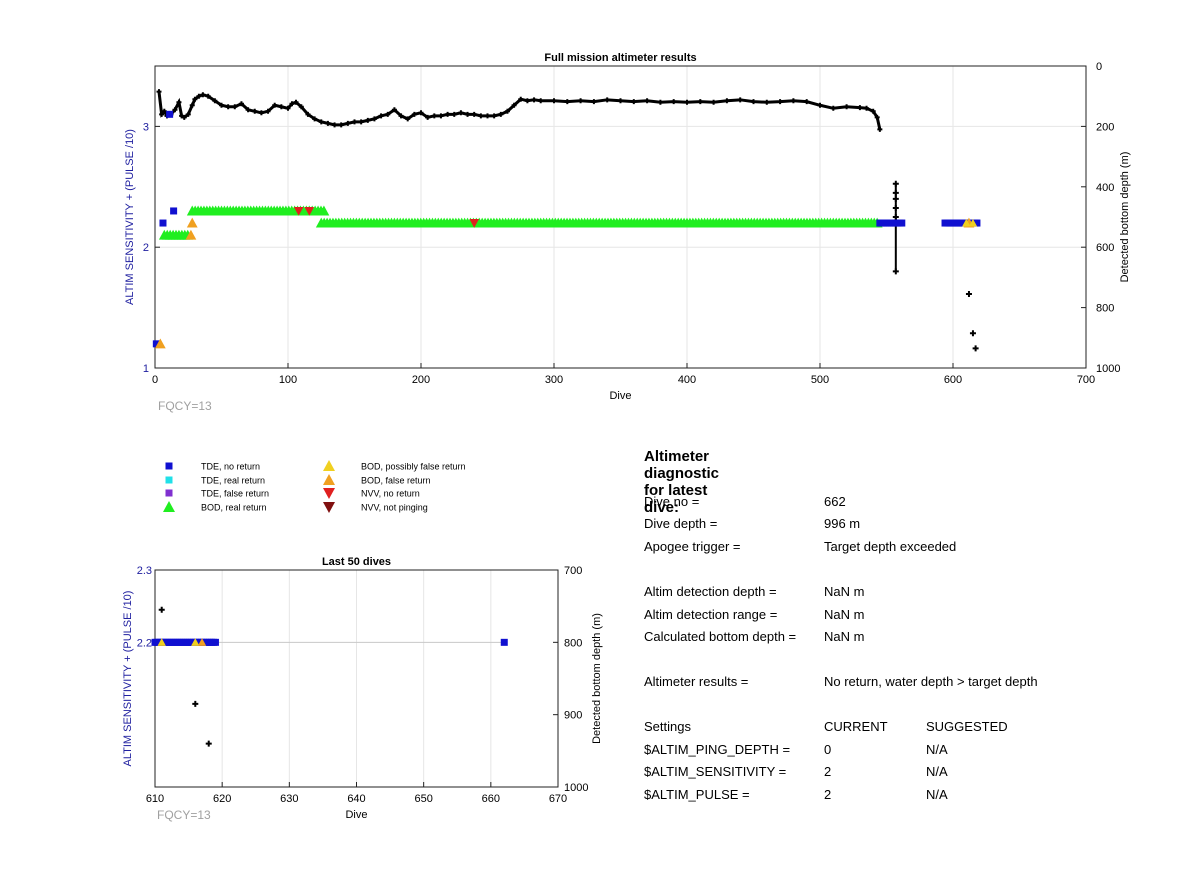 The height and width of the screenshot is (885, 1200). What do you see at coordinates (324, 210) in the screenshot?
I see `bod-real-return-marker` at bounding box center [324, 210].